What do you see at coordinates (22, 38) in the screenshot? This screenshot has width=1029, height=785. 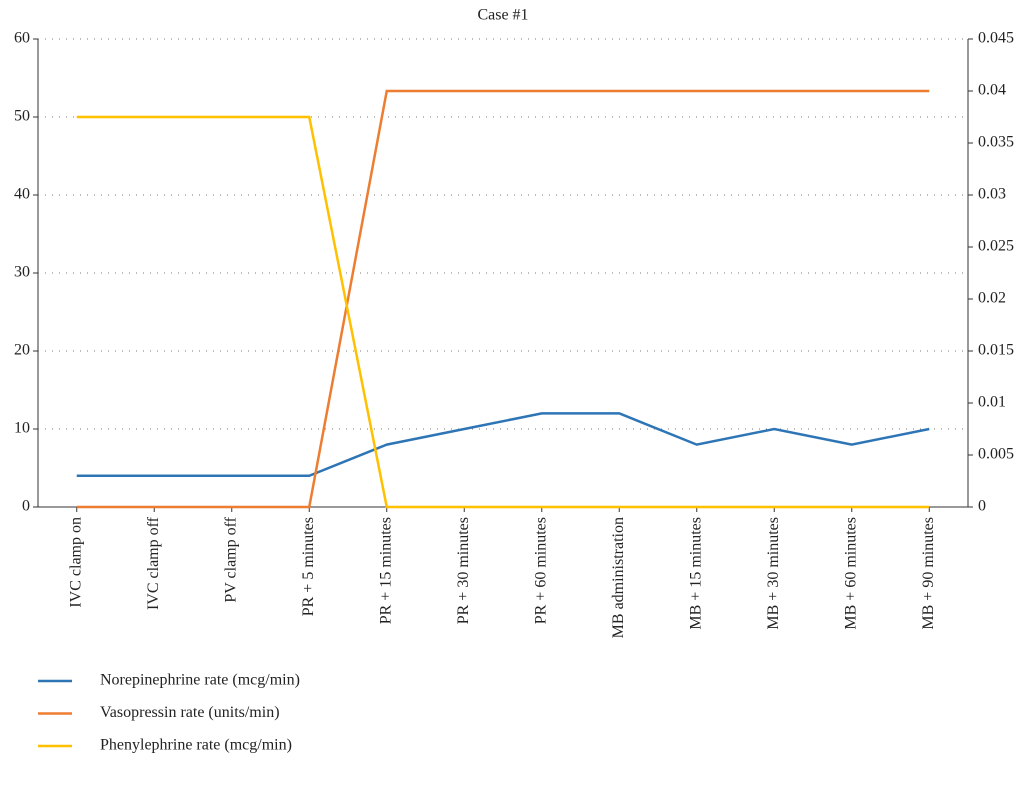 I see `y-tick-label: 60` at bounding box center [22, 38].